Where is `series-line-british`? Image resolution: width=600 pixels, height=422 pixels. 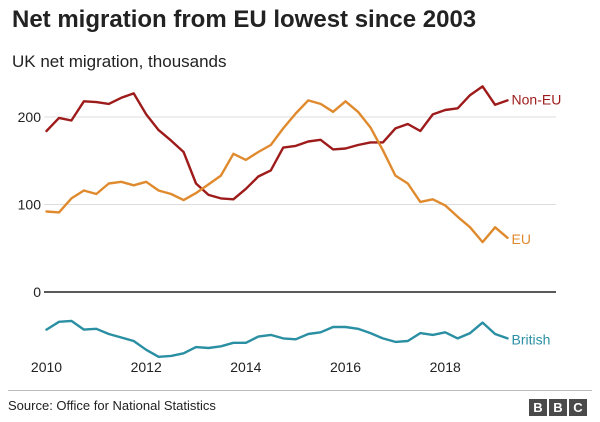 series-line-british is located at coordinates (277, 338).